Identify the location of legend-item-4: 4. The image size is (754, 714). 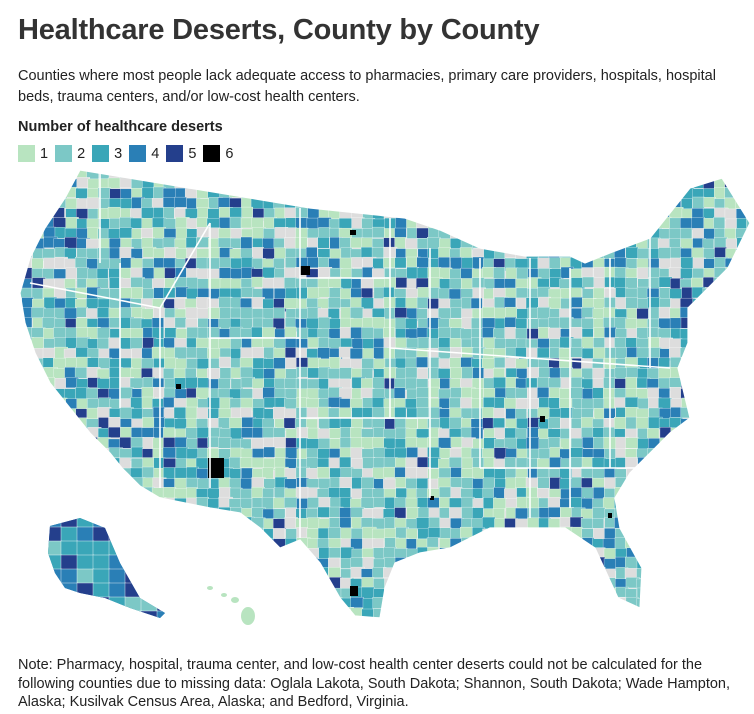
(144, 153).